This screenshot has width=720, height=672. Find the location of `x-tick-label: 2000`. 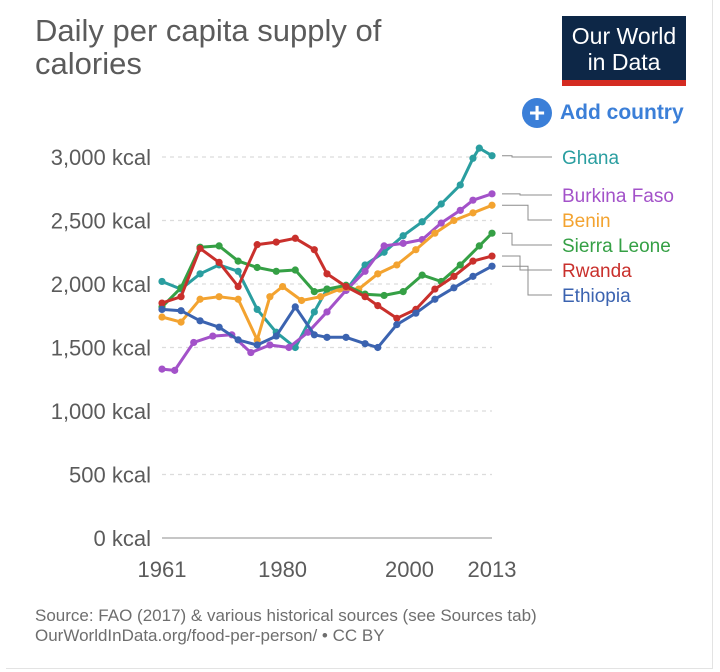

x-tick-label: 2000 is located at coordinates (409, 569).